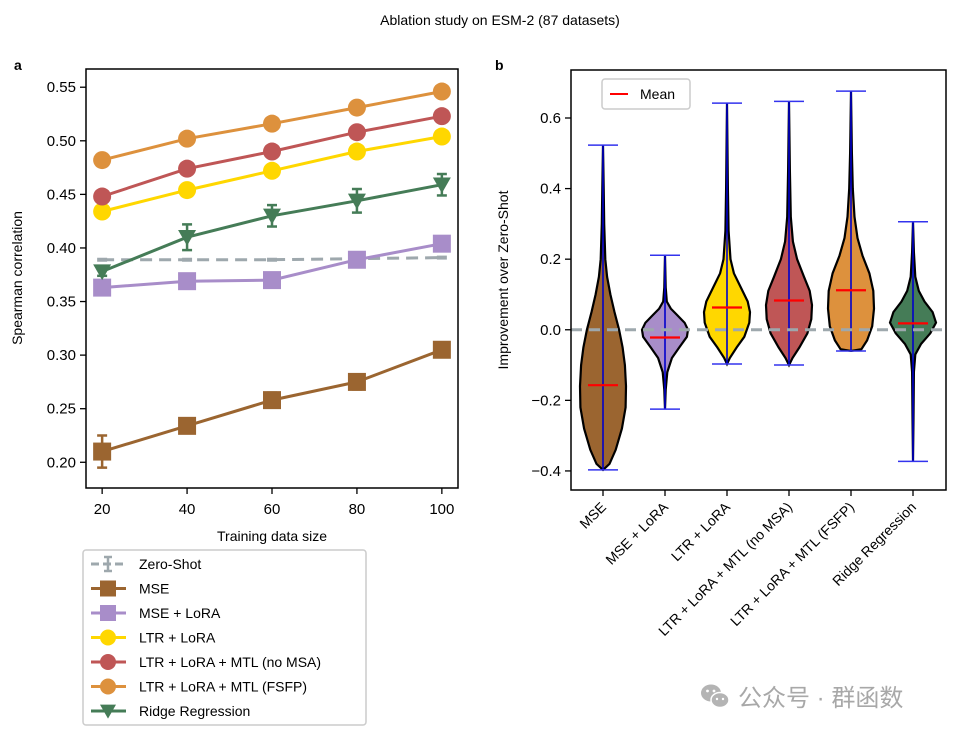 The height and width of the screenshot is (736, 954). I want to click on legend-item-ltr-lora-mtl-no-msa: LTR + LoRA + MTL (no MSA), so click(206, 662).